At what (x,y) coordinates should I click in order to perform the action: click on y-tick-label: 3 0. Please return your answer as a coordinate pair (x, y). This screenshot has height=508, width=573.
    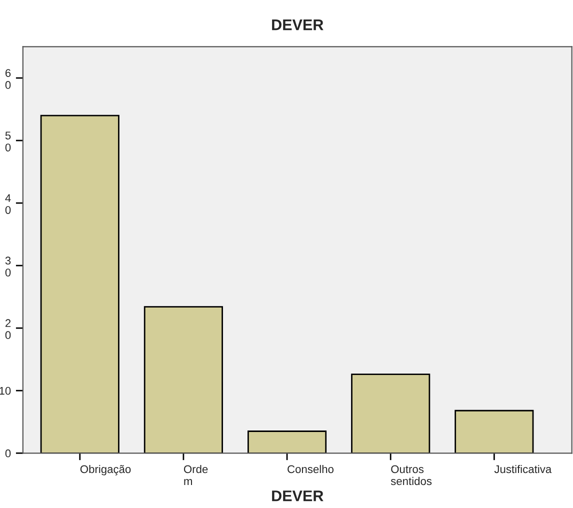
    Looking at the image, I should click on (8, 266).